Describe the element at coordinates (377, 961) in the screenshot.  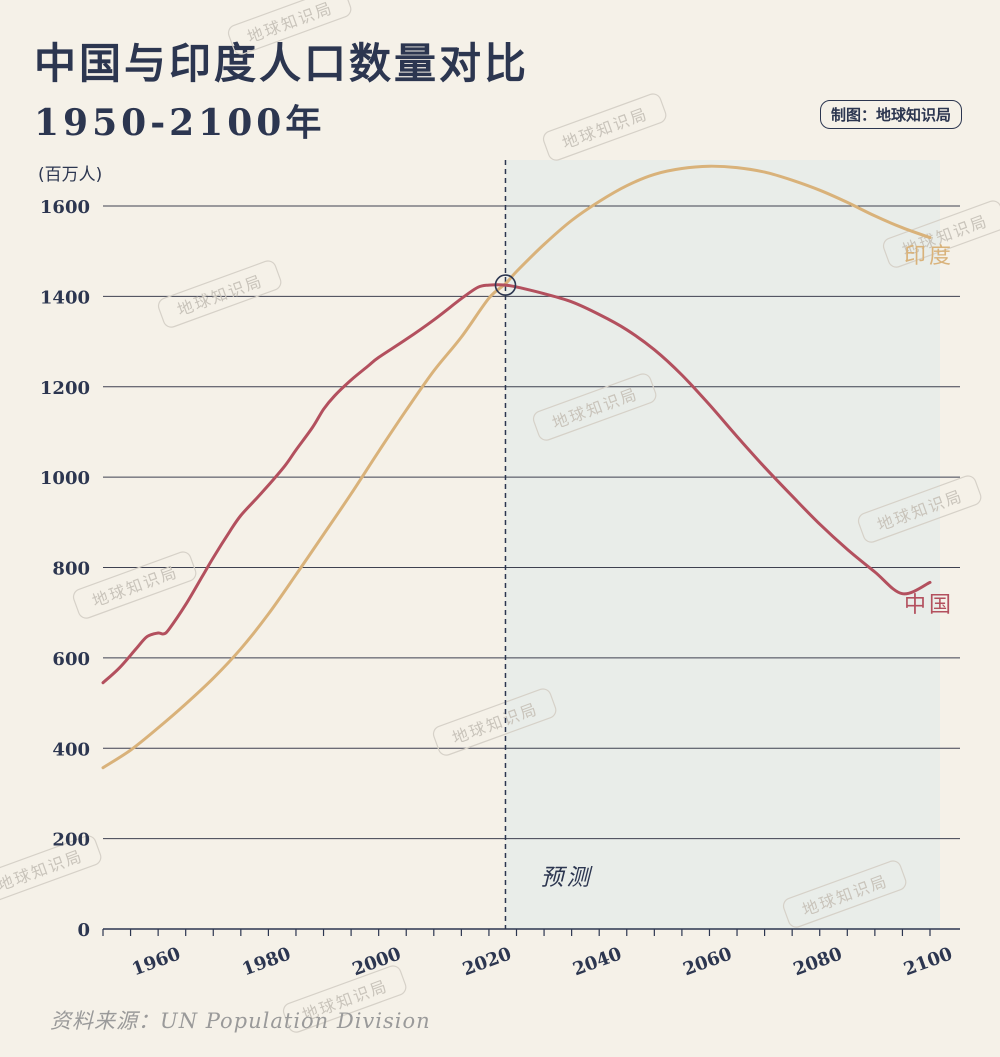
I see `x-tick-label: 2000` at that location.